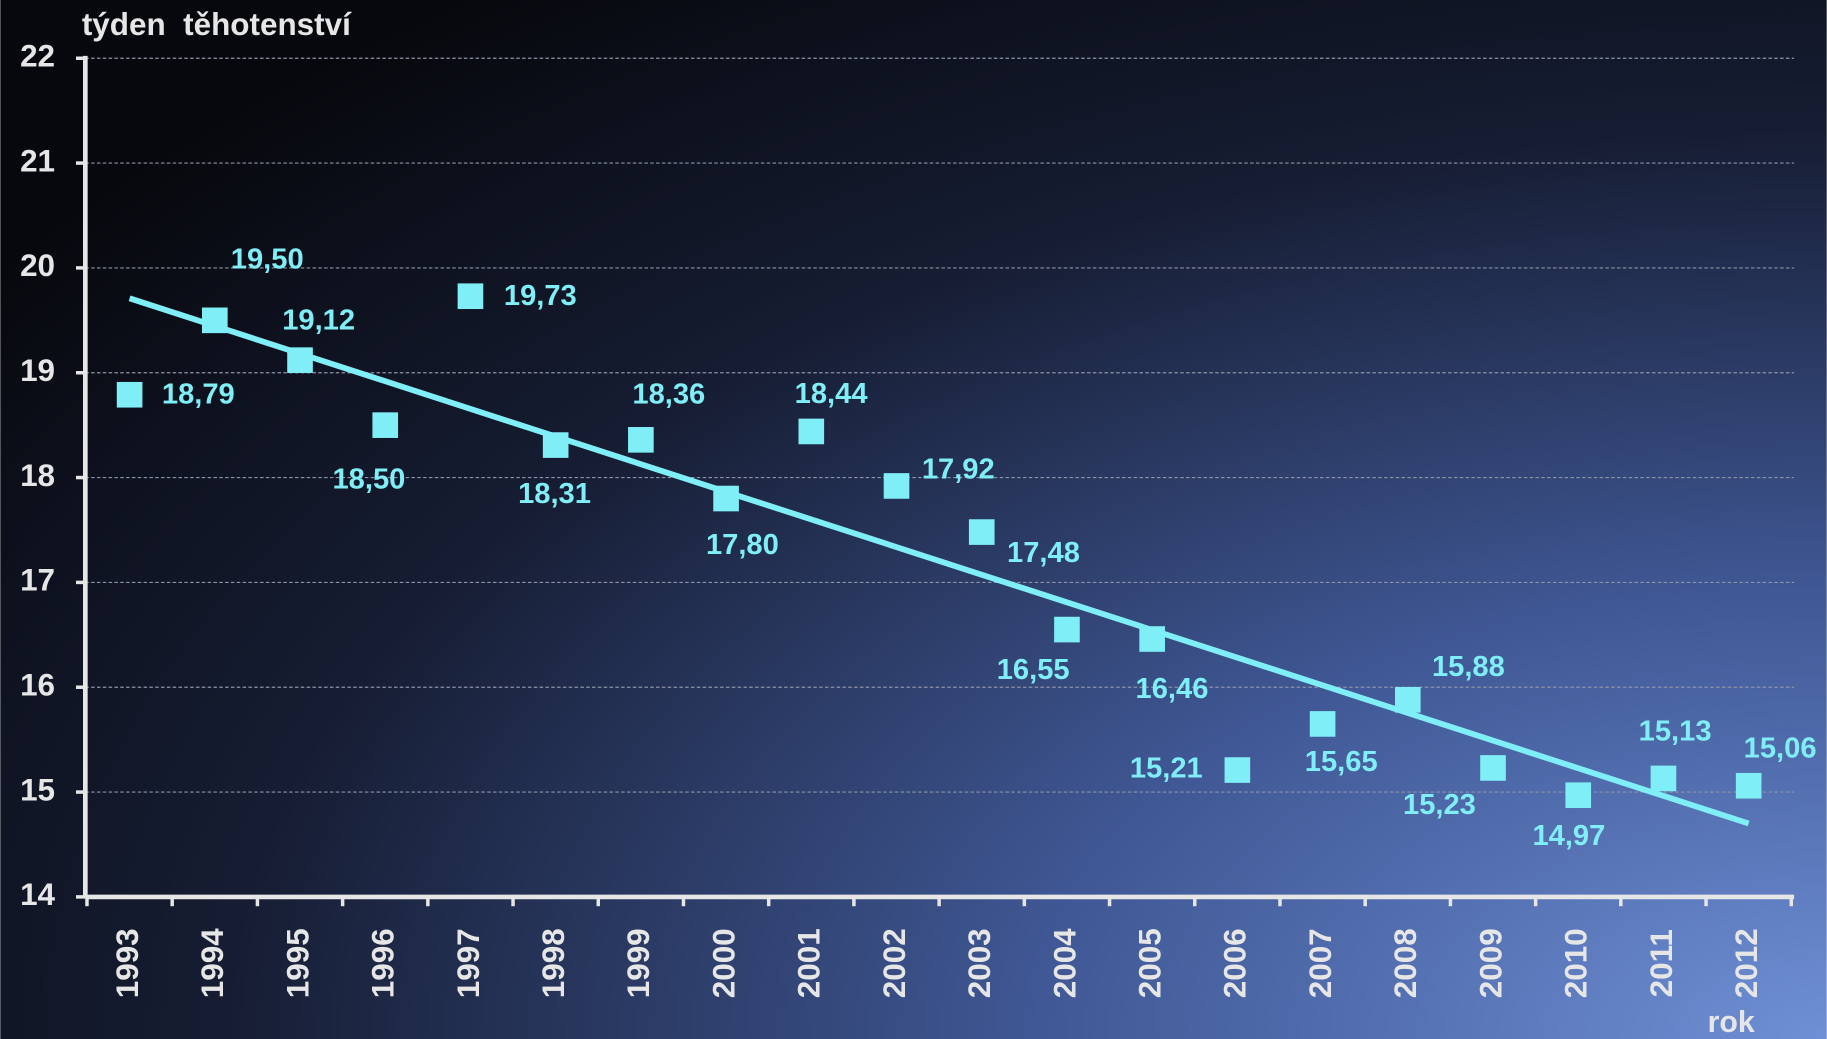  Describe the element at coordinates (958, 469) in the screenshot. I see `data-label: 17,92` at that location.